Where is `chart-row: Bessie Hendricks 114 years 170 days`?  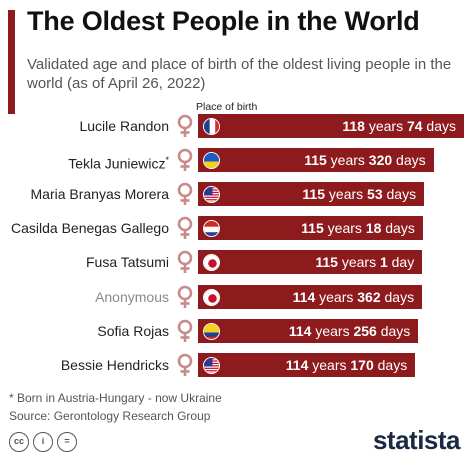
chart-row: Bessie Hendricks 114 years 170 days is located at coordinates (237, 365).